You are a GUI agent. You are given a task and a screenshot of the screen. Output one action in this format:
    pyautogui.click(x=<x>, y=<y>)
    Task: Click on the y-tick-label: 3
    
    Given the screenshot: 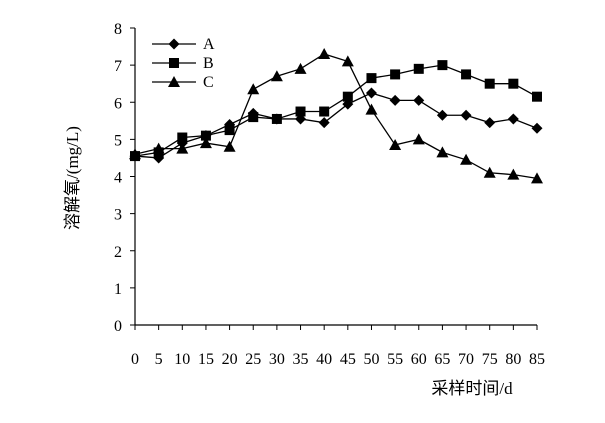 What is the action you would take?
    pyautogui.click(x=118, y=215)
    